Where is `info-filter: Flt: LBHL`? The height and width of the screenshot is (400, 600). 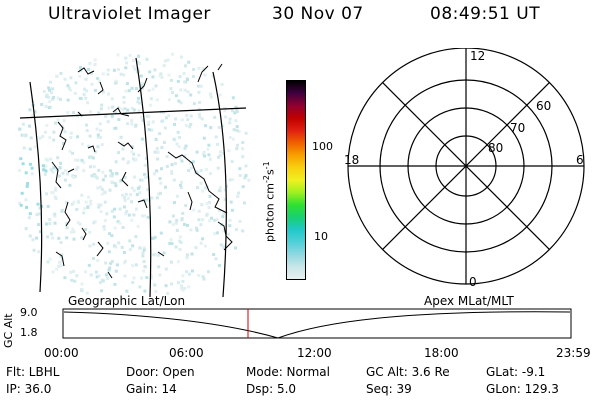 info-filter: Flt: LBHL is located at coordinates (33, 372).